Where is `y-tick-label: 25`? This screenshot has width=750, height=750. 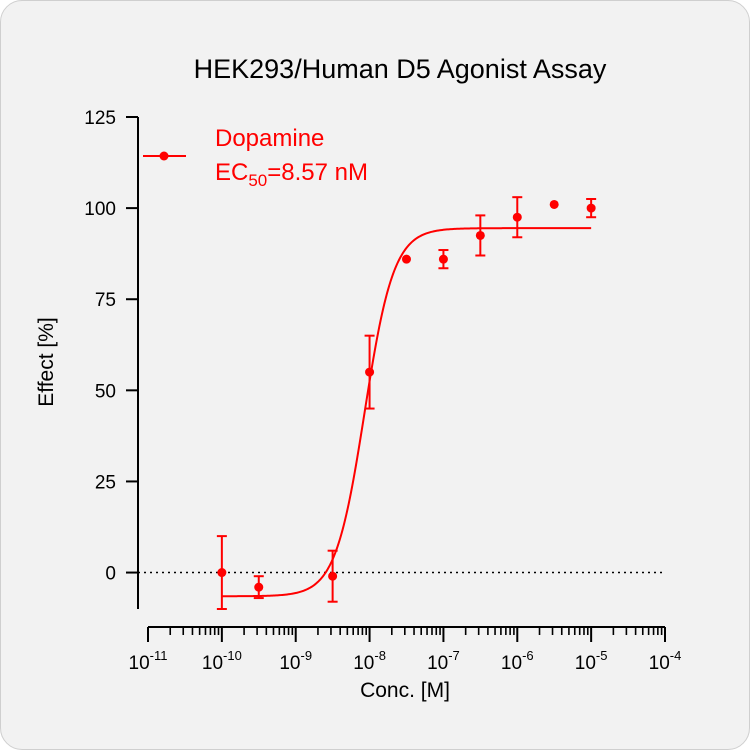 y-tick-label: 25 is located at coordinates (105, 482).